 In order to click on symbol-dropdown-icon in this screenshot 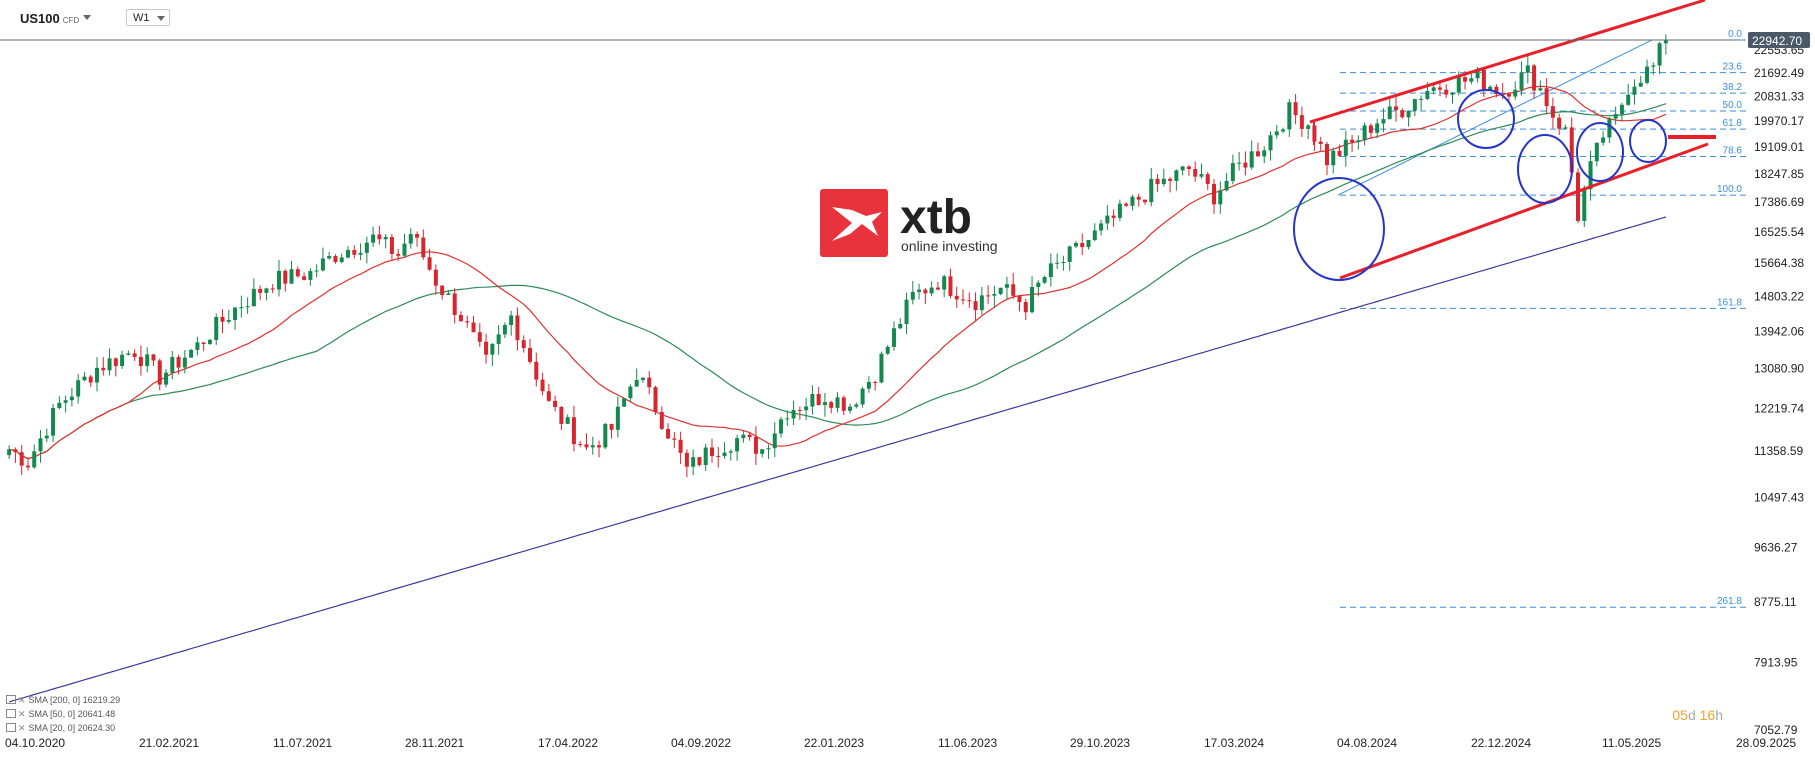, I will do `click(87, 17)`.